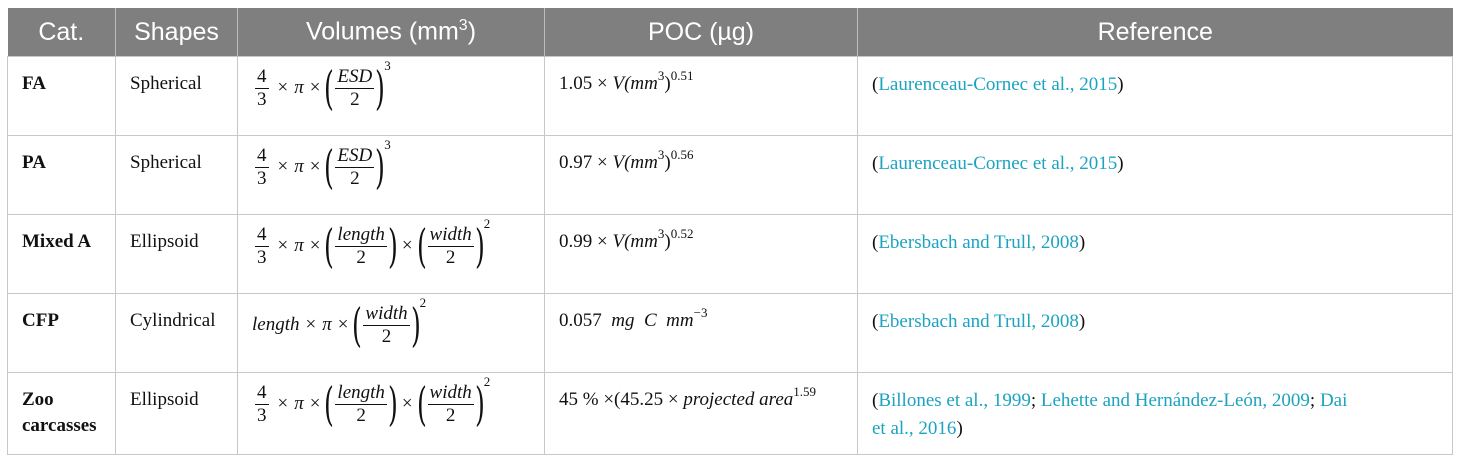 This screenshot has width=1460, height=462. Describe the element at coordinates (176, 333) in the screenshot. I see `cell-shape: Cylindrical` at that location.